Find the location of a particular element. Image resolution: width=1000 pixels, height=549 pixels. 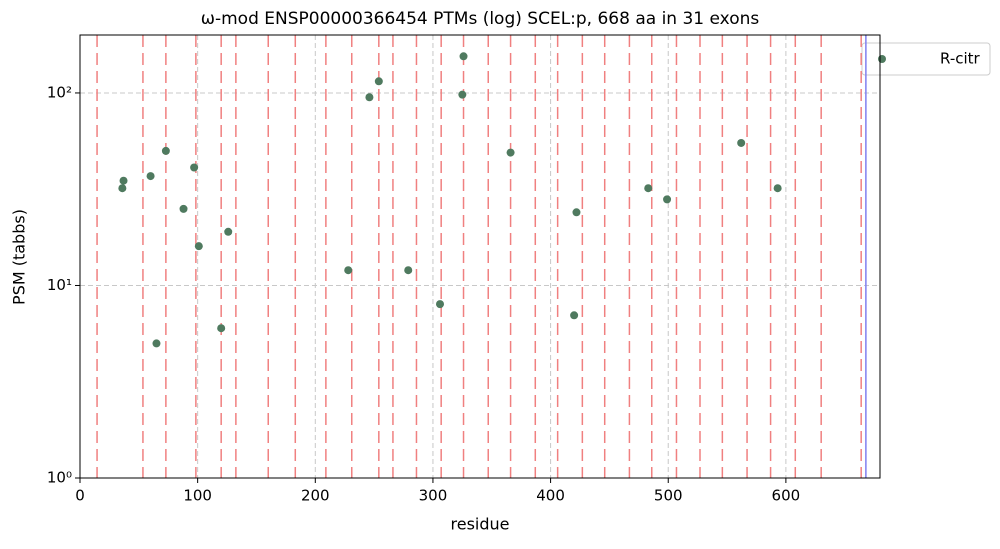

y-tick-label: 10² is located at coordinates (59, 92).